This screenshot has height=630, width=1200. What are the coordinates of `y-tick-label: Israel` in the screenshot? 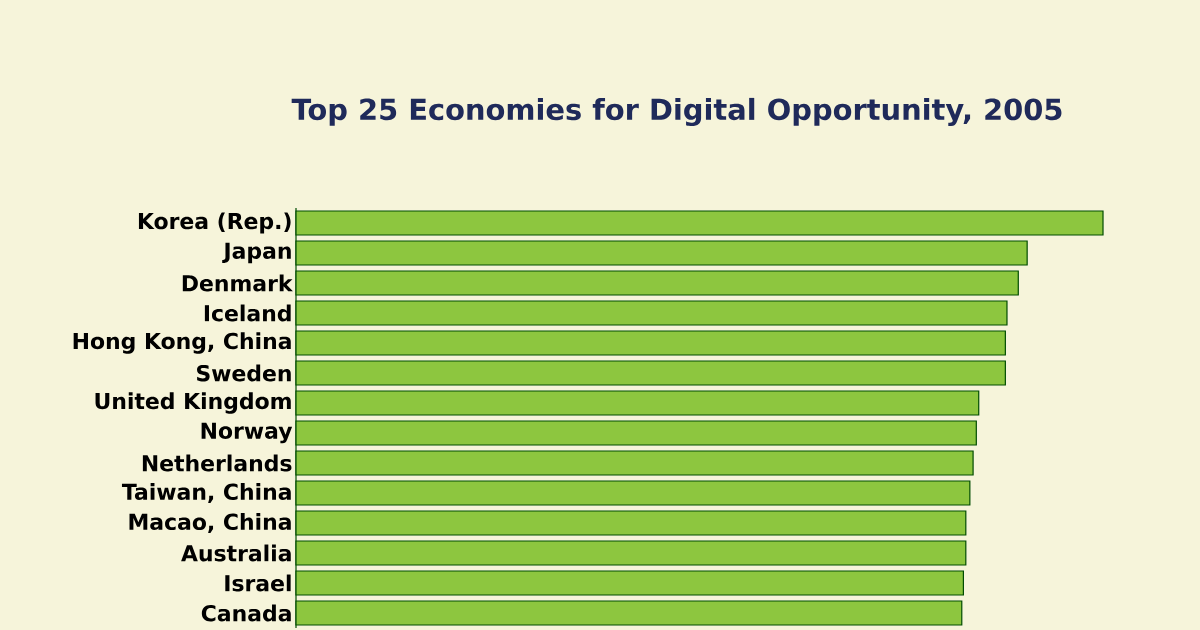 It's located at (258, 583).